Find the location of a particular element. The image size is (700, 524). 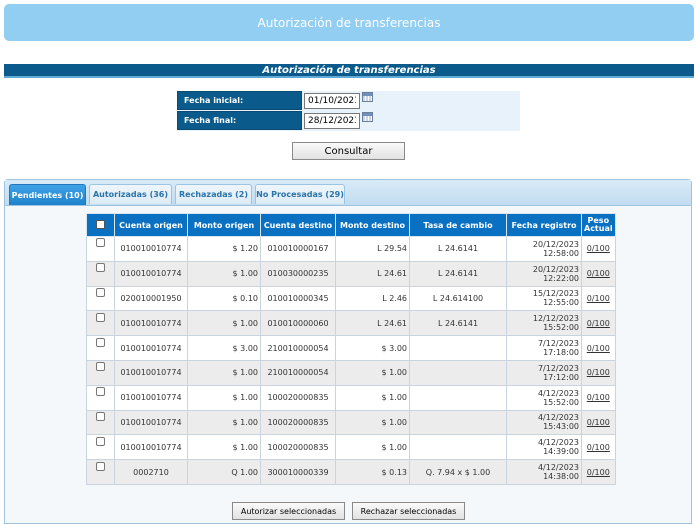

authorize-selected-button: Autorizar seleccionadas is located at coordinates (288, 511).